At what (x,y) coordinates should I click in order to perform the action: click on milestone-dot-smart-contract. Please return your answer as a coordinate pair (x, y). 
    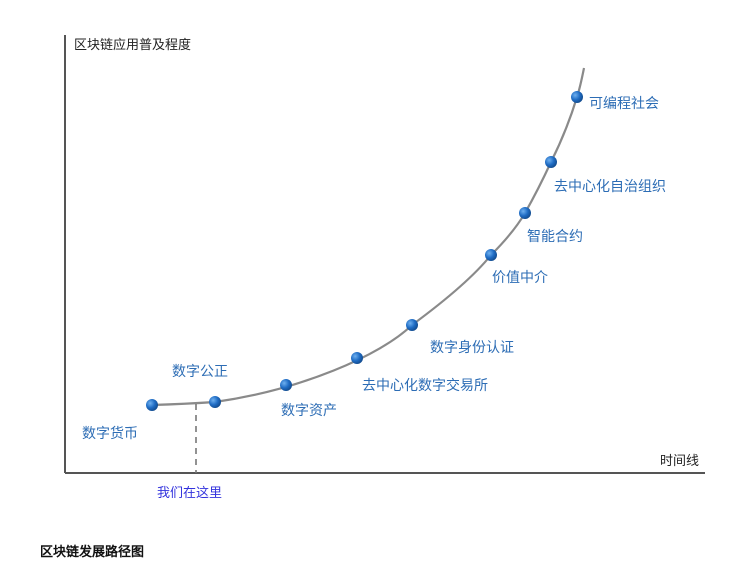
    Looking at the image, I should click on (525, 213).